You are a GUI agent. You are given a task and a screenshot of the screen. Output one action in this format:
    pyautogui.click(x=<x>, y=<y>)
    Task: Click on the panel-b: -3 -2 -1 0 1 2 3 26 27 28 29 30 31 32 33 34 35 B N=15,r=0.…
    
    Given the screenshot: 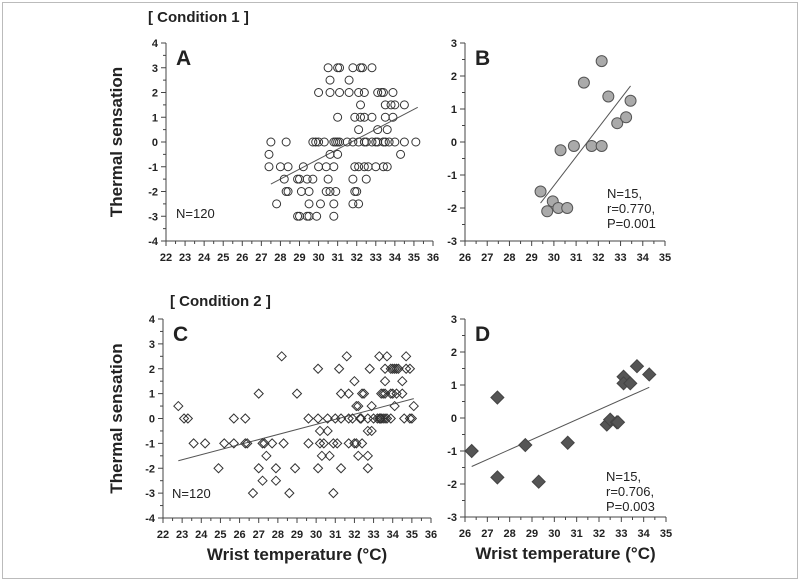 What is the action you would take?
    pyautogui.click(x=559, y=151)
    